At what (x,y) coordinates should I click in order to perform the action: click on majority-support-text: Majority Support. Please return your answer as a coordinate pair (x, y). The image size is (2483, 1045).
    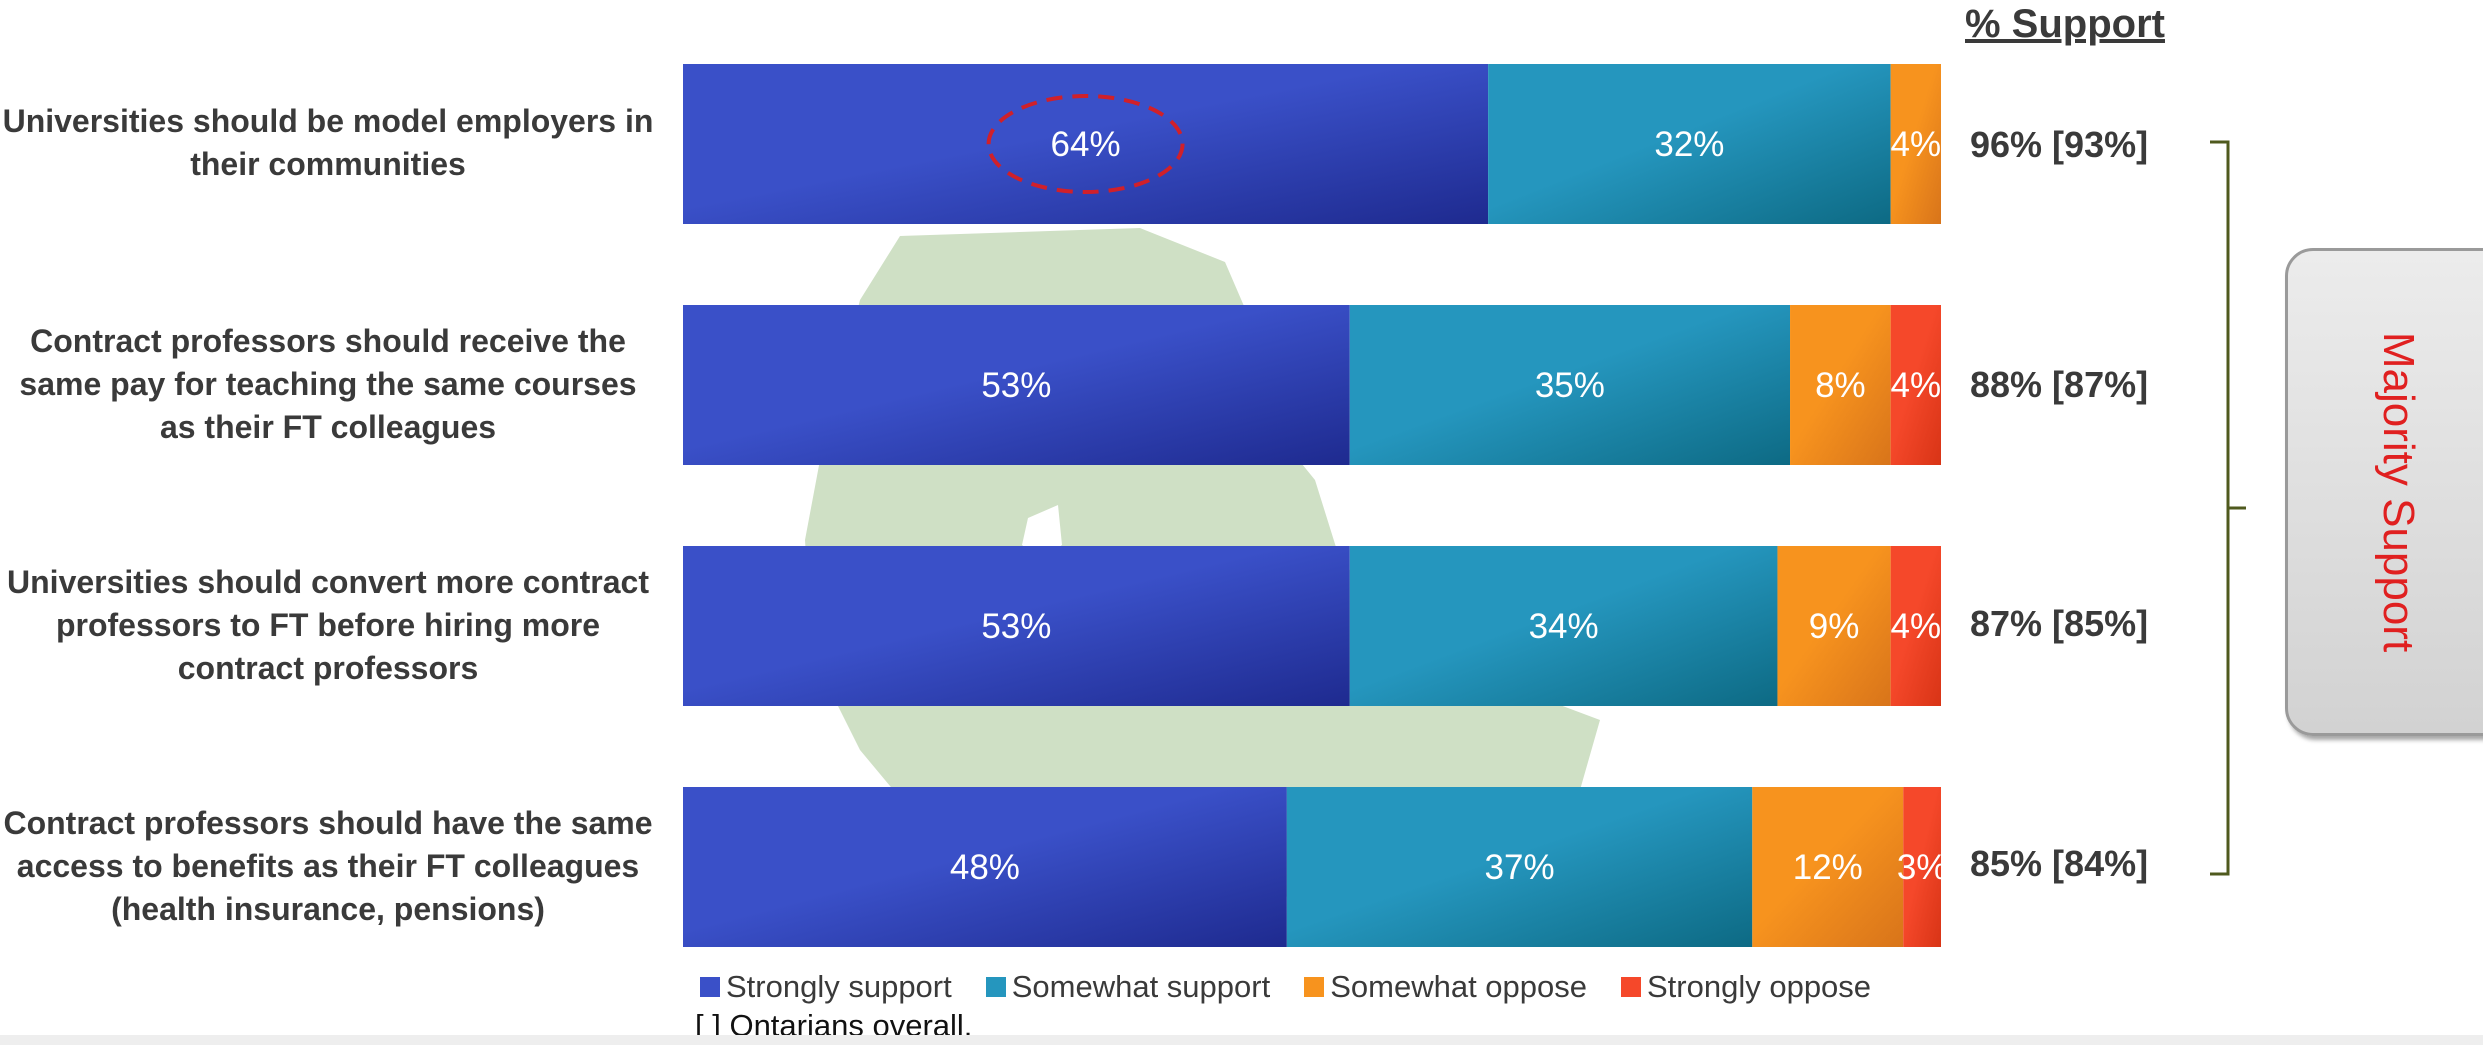
    Looking at the image, I should click on (2398, 492).